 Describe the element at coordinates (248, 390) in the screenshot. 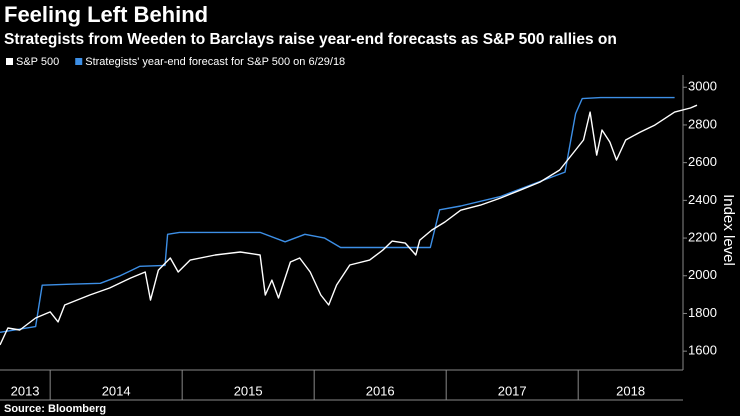

I see `x-tick-label: 2015` at that location.